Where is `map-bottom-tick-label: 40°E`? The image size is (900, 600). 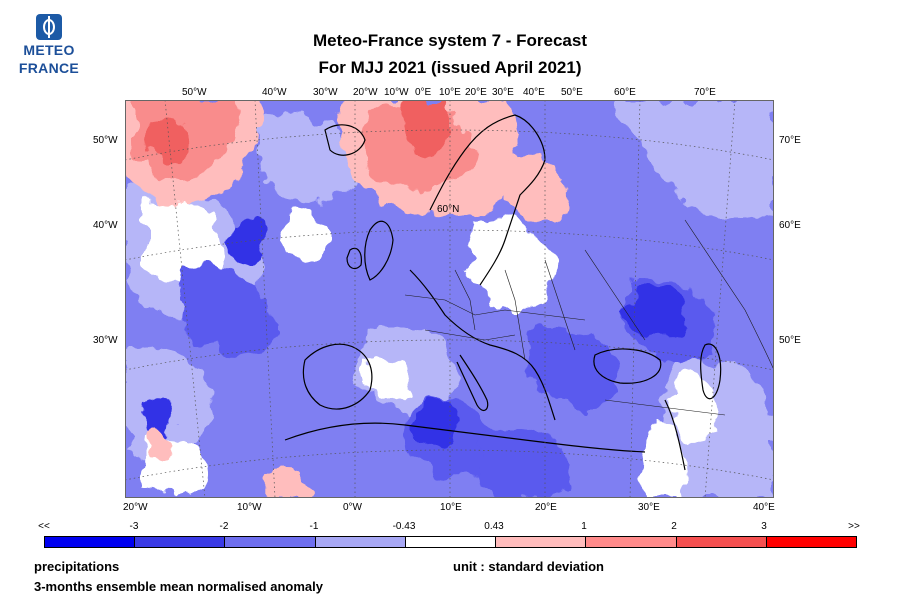
map-bottom-tick-label: 40°E is located at coordinates (764, 507).